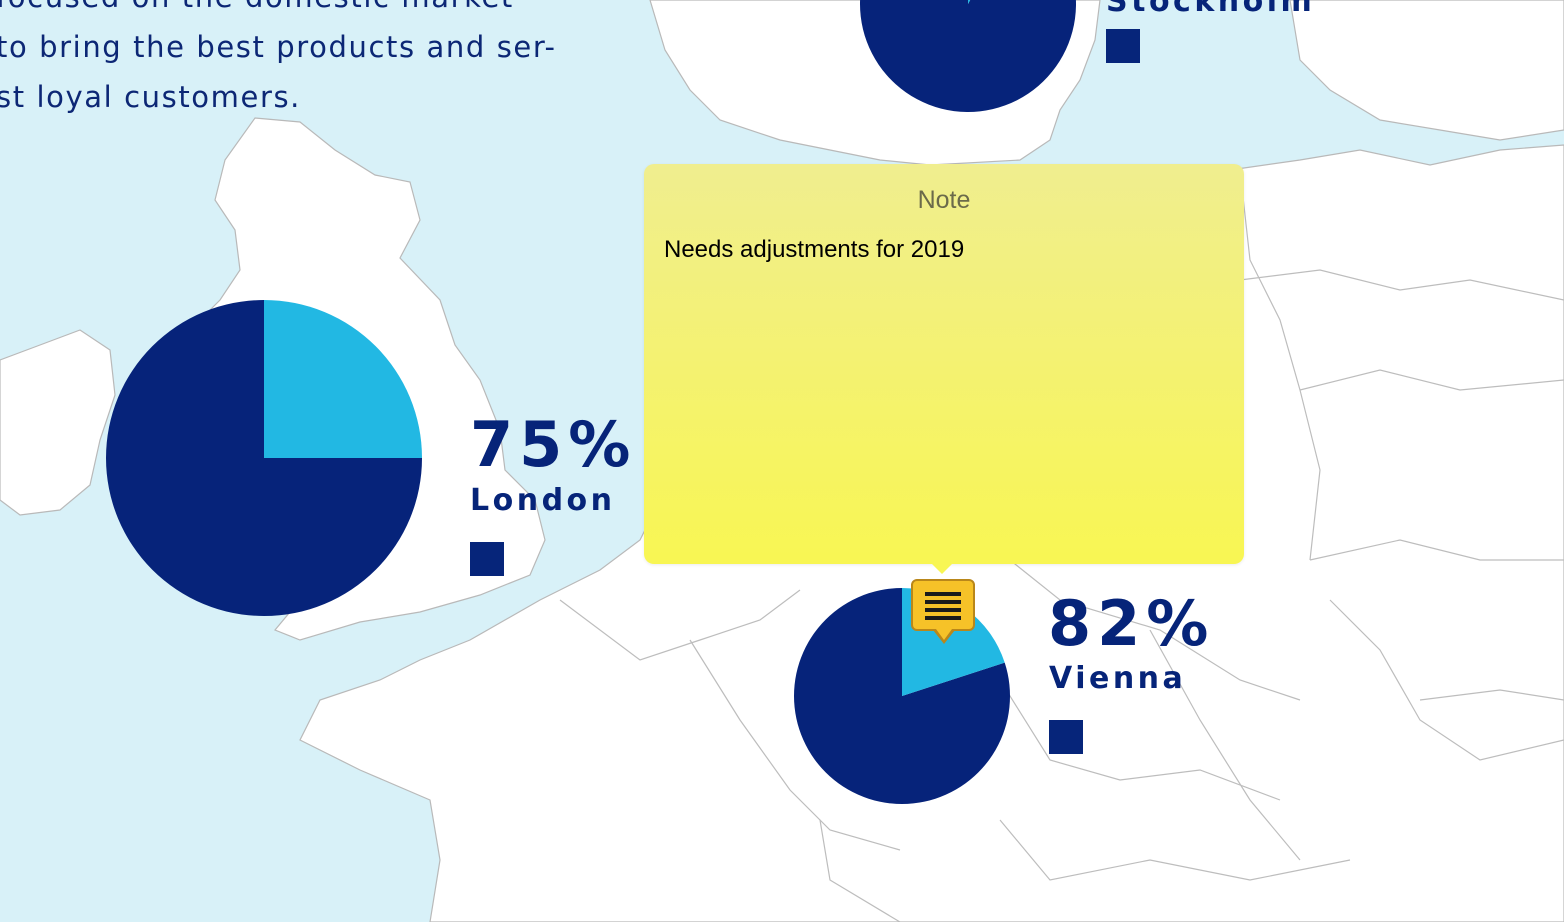 Image resolution: width=1564 pixels, height=922 pixels. I want to click on intro-line: focused on the domestic market, so click(298, 11).